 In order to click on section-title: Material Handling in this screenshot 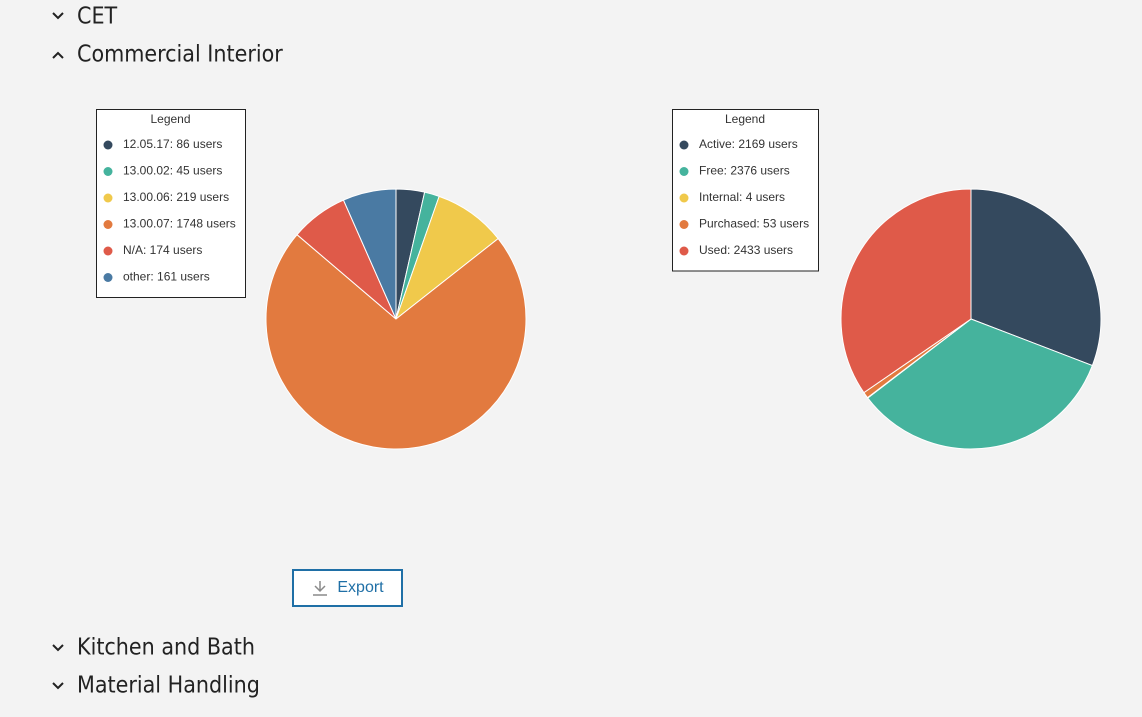, I will do `click(168, 686)`.